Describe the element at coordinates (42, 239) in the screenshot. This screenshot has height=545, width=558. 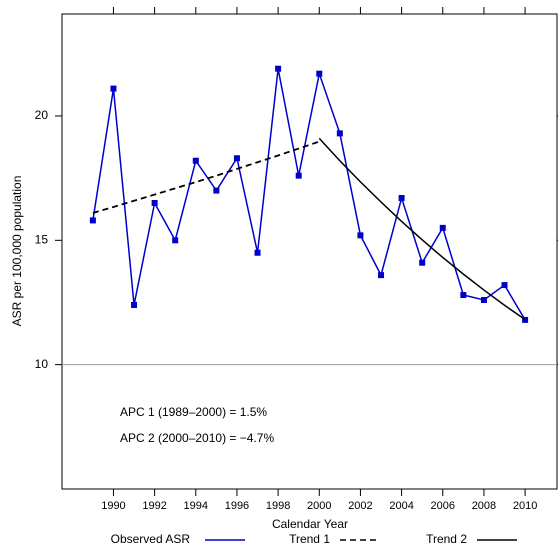
I see `y-tick-label: 15` at that location.